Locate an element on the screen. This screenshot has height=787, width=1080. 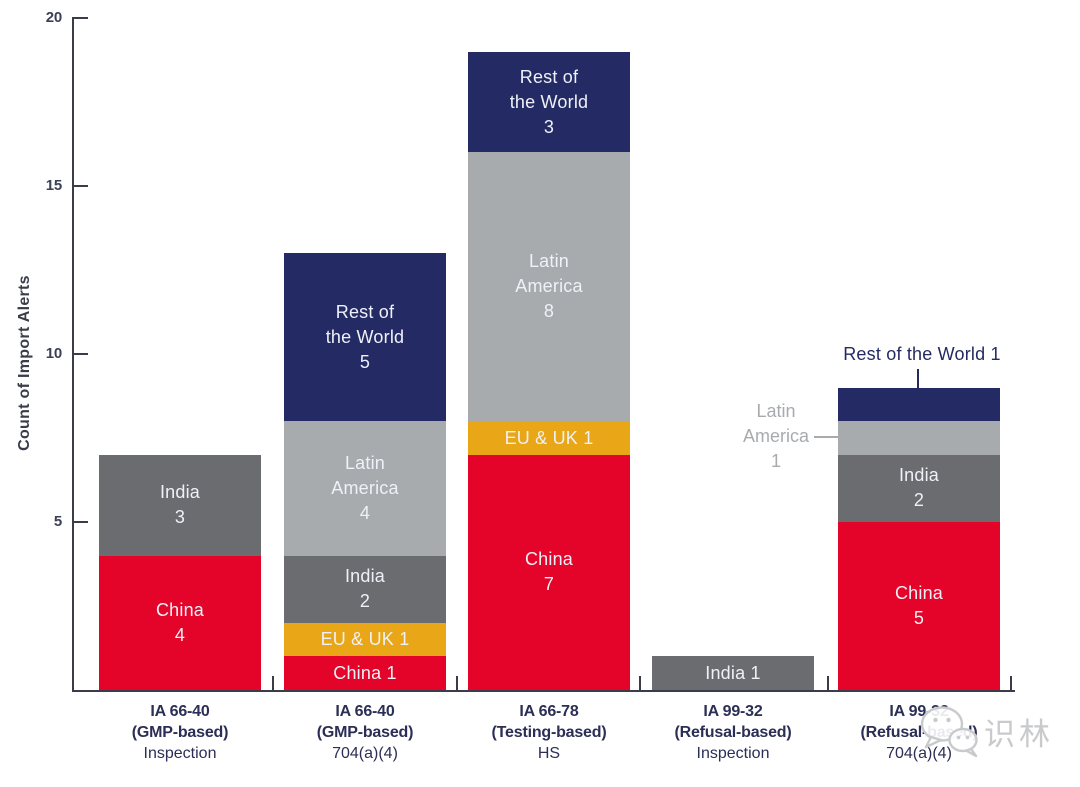
callout-latin-america-connector is located at coordinates (826, 437).